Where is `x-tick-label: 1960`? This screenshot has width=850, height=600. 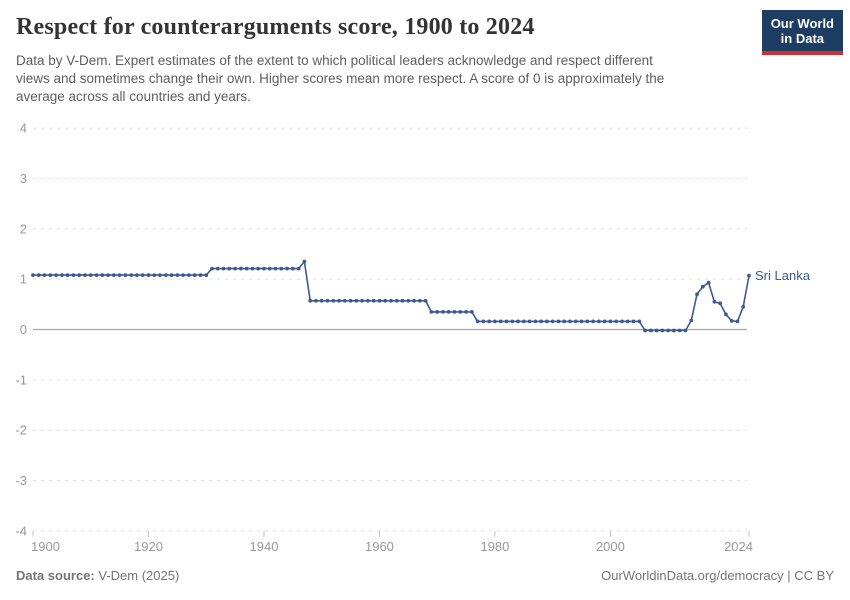 x-tick-label: 1960 is located at coordinates (379, 546).